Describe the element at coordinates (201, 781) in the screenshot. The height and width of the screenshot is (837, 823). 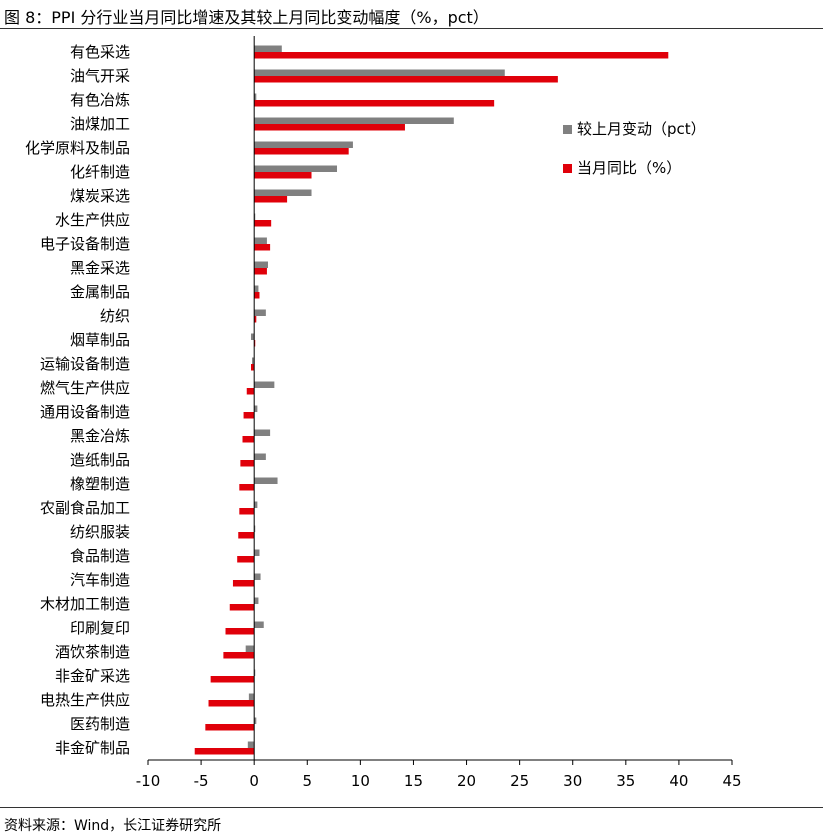
I see `x-tick-label: -5` at that location.